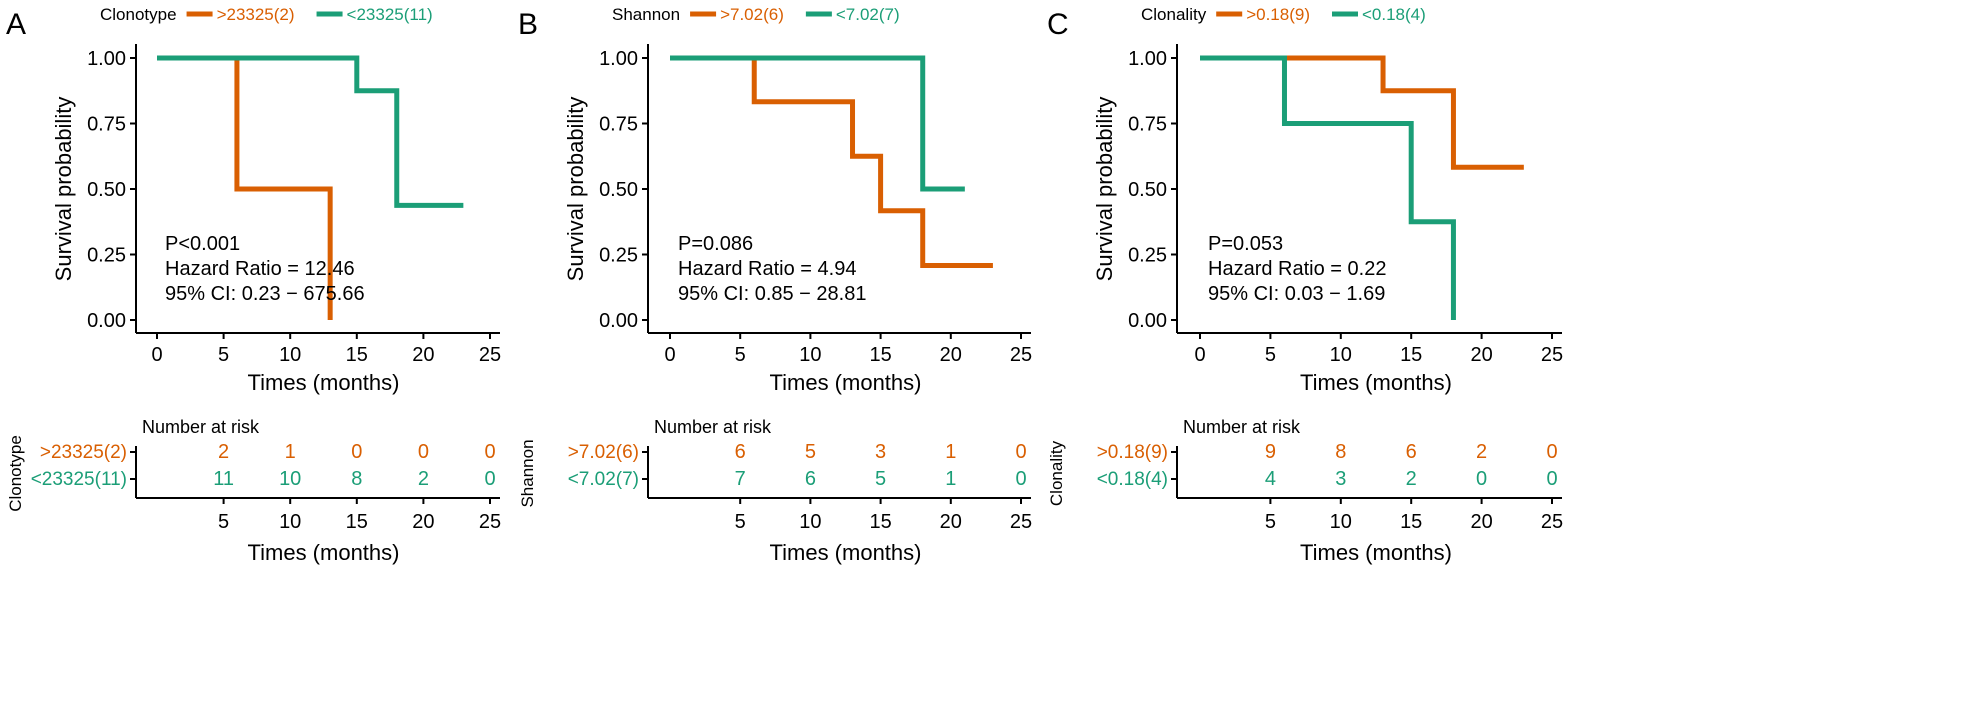 The image size is (1981, 704). Describe the element at coordinates (79, 479) in the screenshot. I see `risk-row-label: <23325(11)` at that location.